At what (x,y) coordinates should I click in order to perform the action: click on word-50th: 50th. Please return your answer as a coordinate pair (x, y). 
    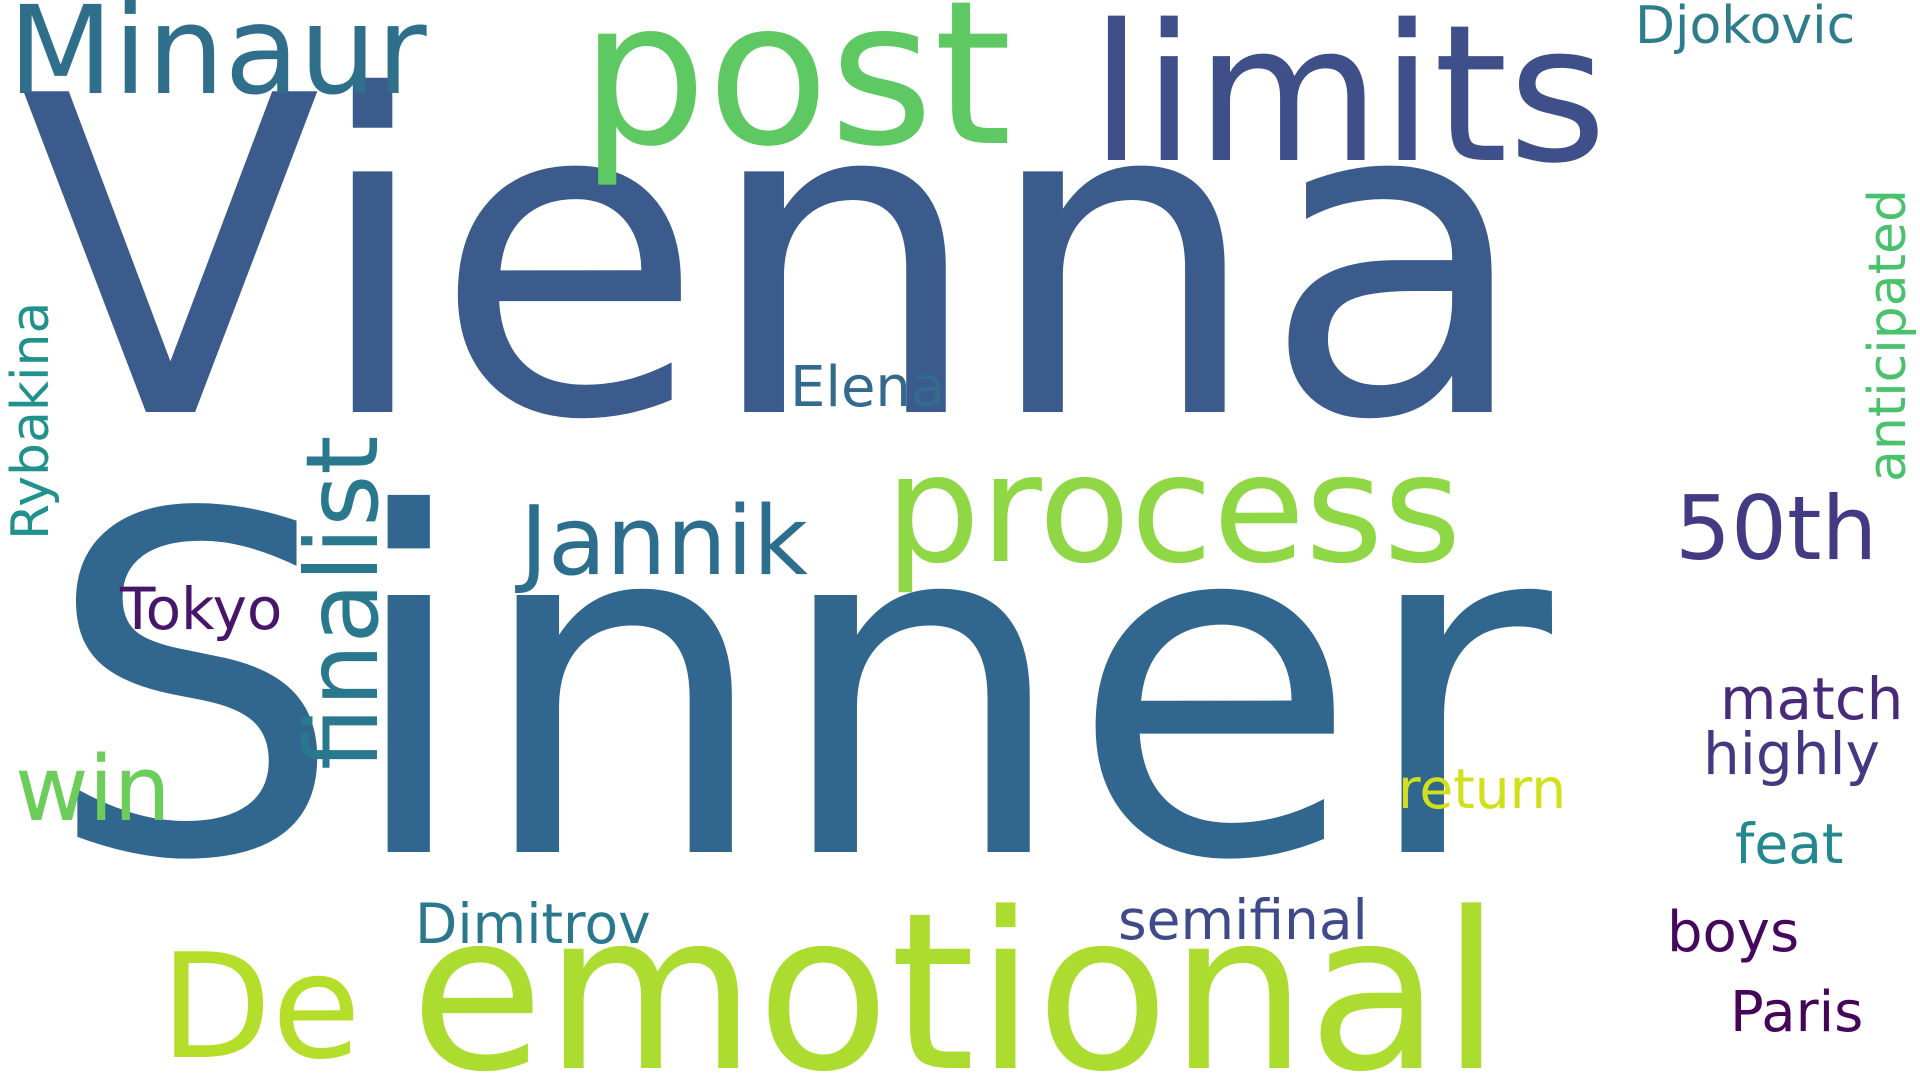
    Looking at the image, I should click on (1776, 528).